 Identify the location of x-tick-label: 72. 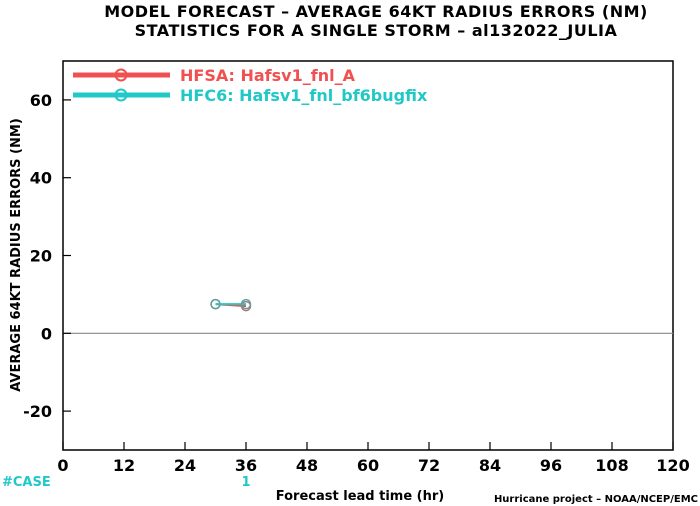
(429, 465).